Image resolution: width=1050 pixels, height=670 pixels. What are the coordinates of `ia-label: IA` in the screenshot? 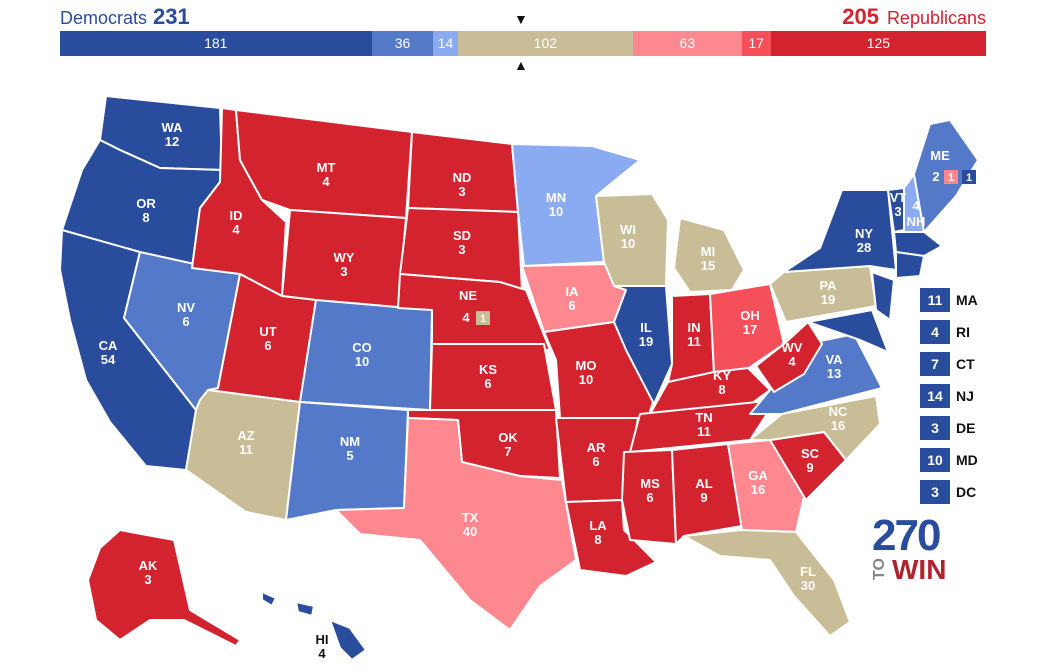 It's located at (573, 291).